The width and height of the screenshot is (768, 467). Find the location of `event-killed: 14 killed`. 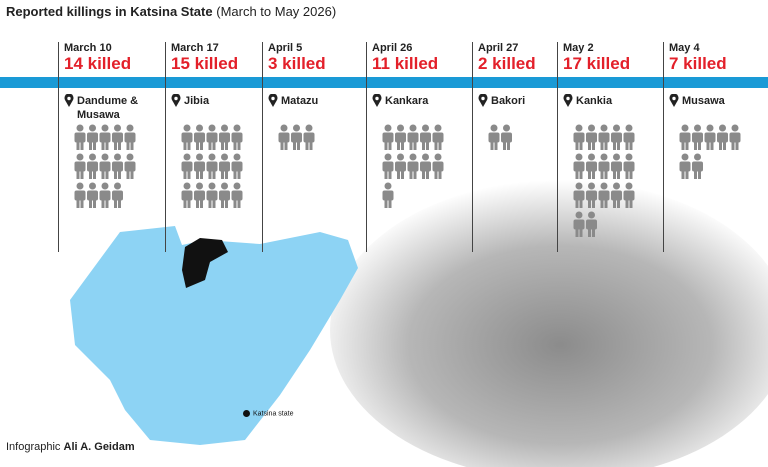

event-killed: 14 killed is located at coordinates (98, 63).